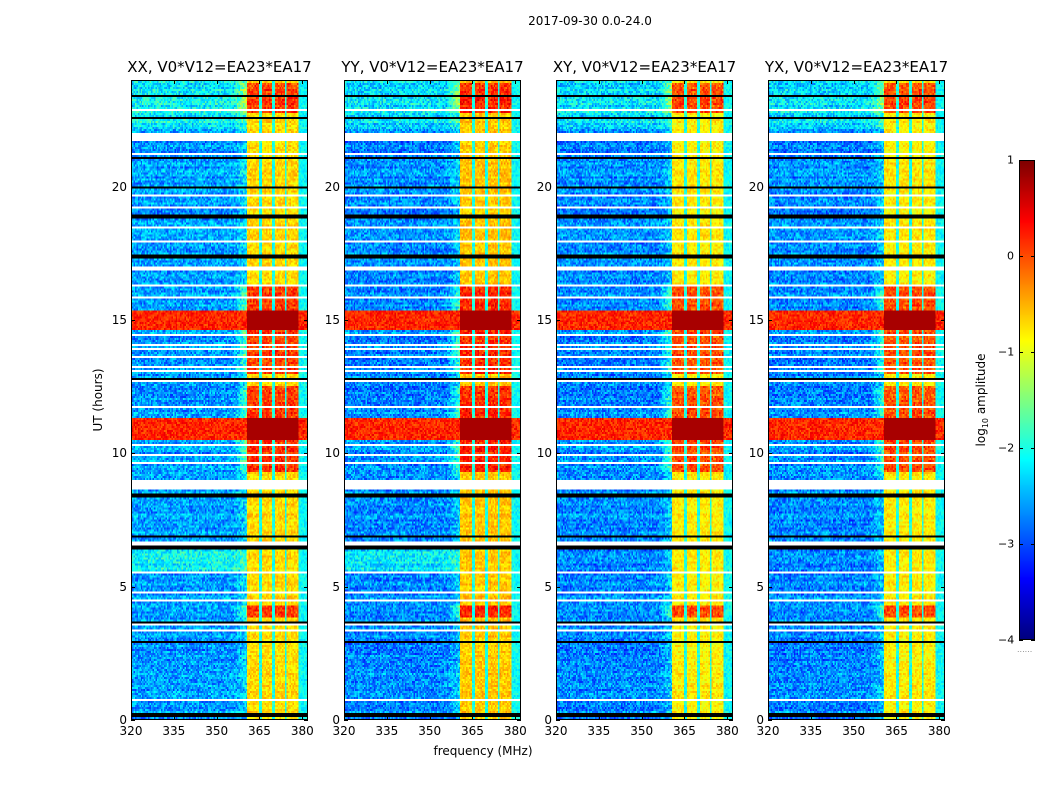  I want to click on colorbar-gradient, so click(1027, 400).